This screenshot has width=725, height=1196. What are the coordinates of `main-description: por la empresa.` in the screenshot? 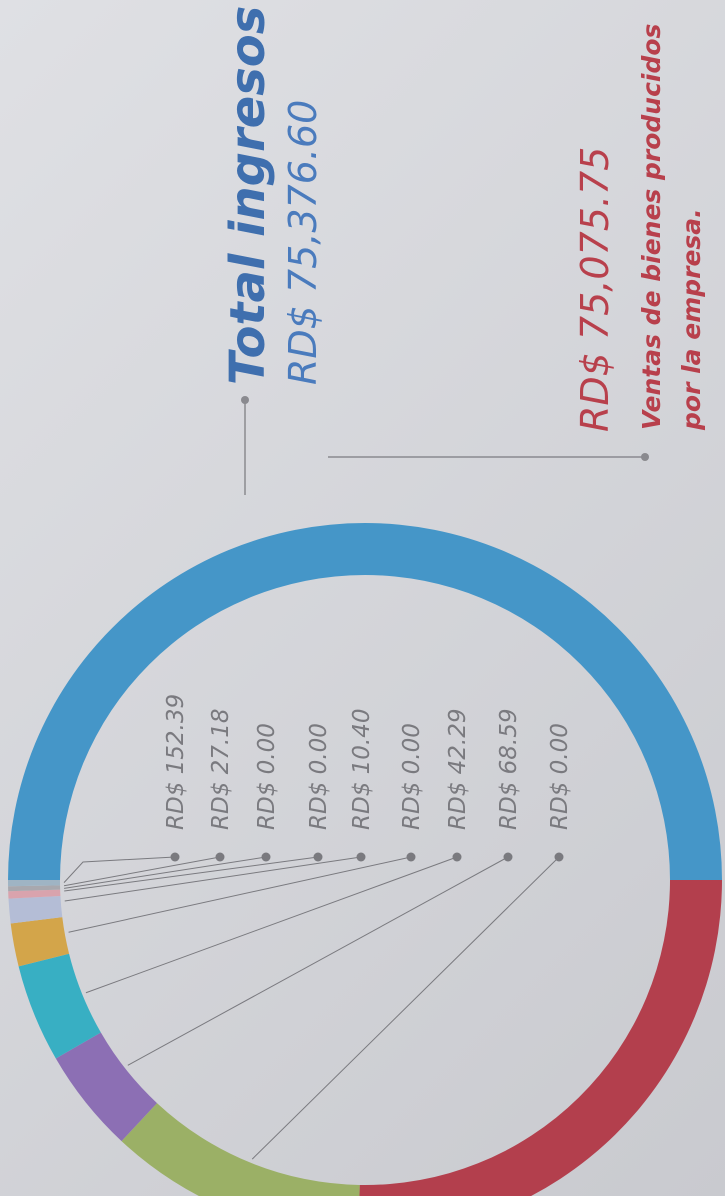 It's located at (691, 319).